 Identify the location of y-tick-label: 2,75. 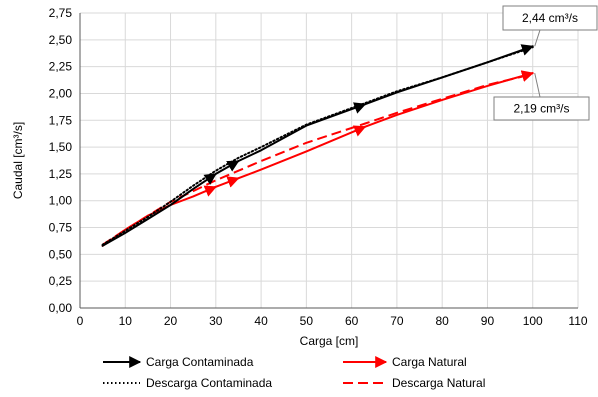
(61, 13).